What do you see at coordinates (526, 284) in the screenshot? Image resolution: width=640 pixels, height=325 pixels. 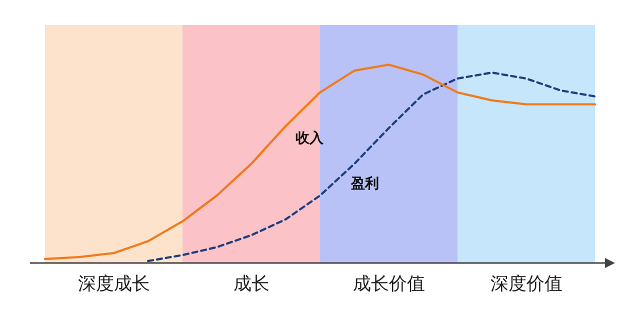 I see `text: 深度价值` at bounding box center [526, 284].